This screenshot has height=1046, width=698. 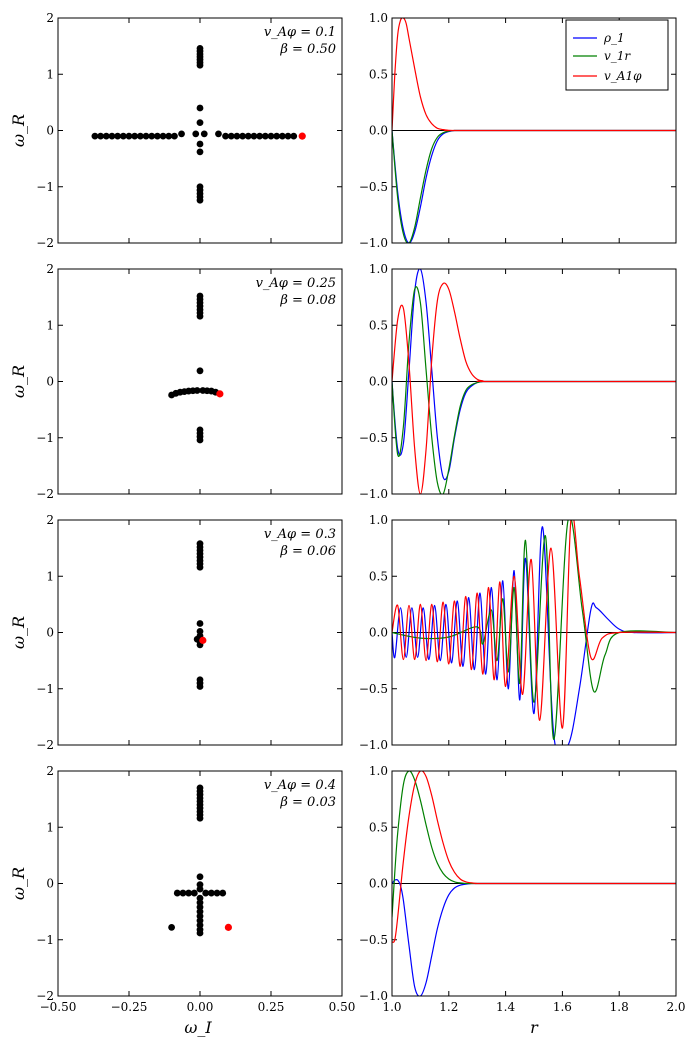 What do you see at coordinates (391, 1007) in the screenshot?
I see `x-tick-label: 1.0` at bounding box center [391, 1007].